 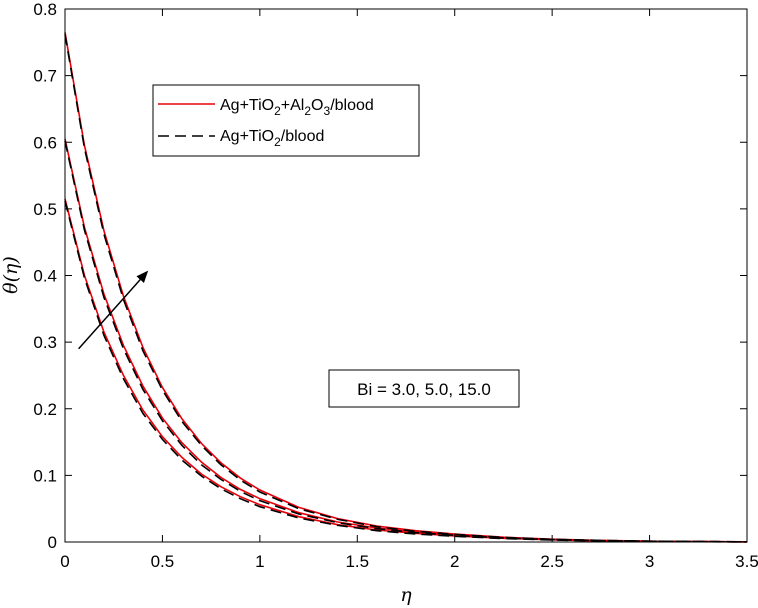 What do you see at coordinates (45, 409) in the screenshot?
I see `y-tick-label: 0.2` at bounding box center [45, 409].